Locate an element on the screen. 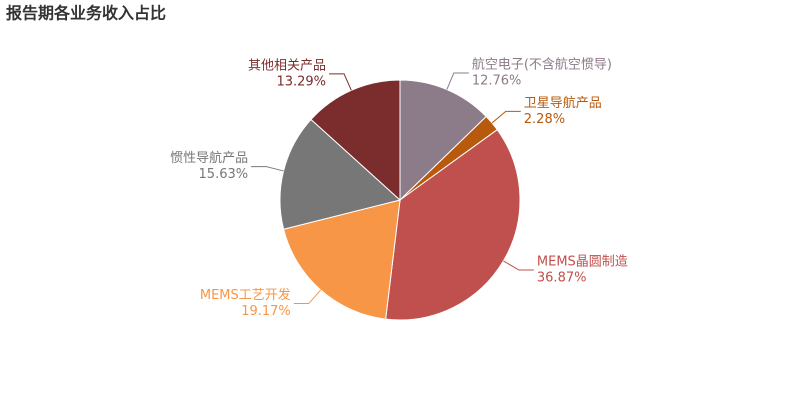  value-label: 13.29% is located at coordinates (301, 81).